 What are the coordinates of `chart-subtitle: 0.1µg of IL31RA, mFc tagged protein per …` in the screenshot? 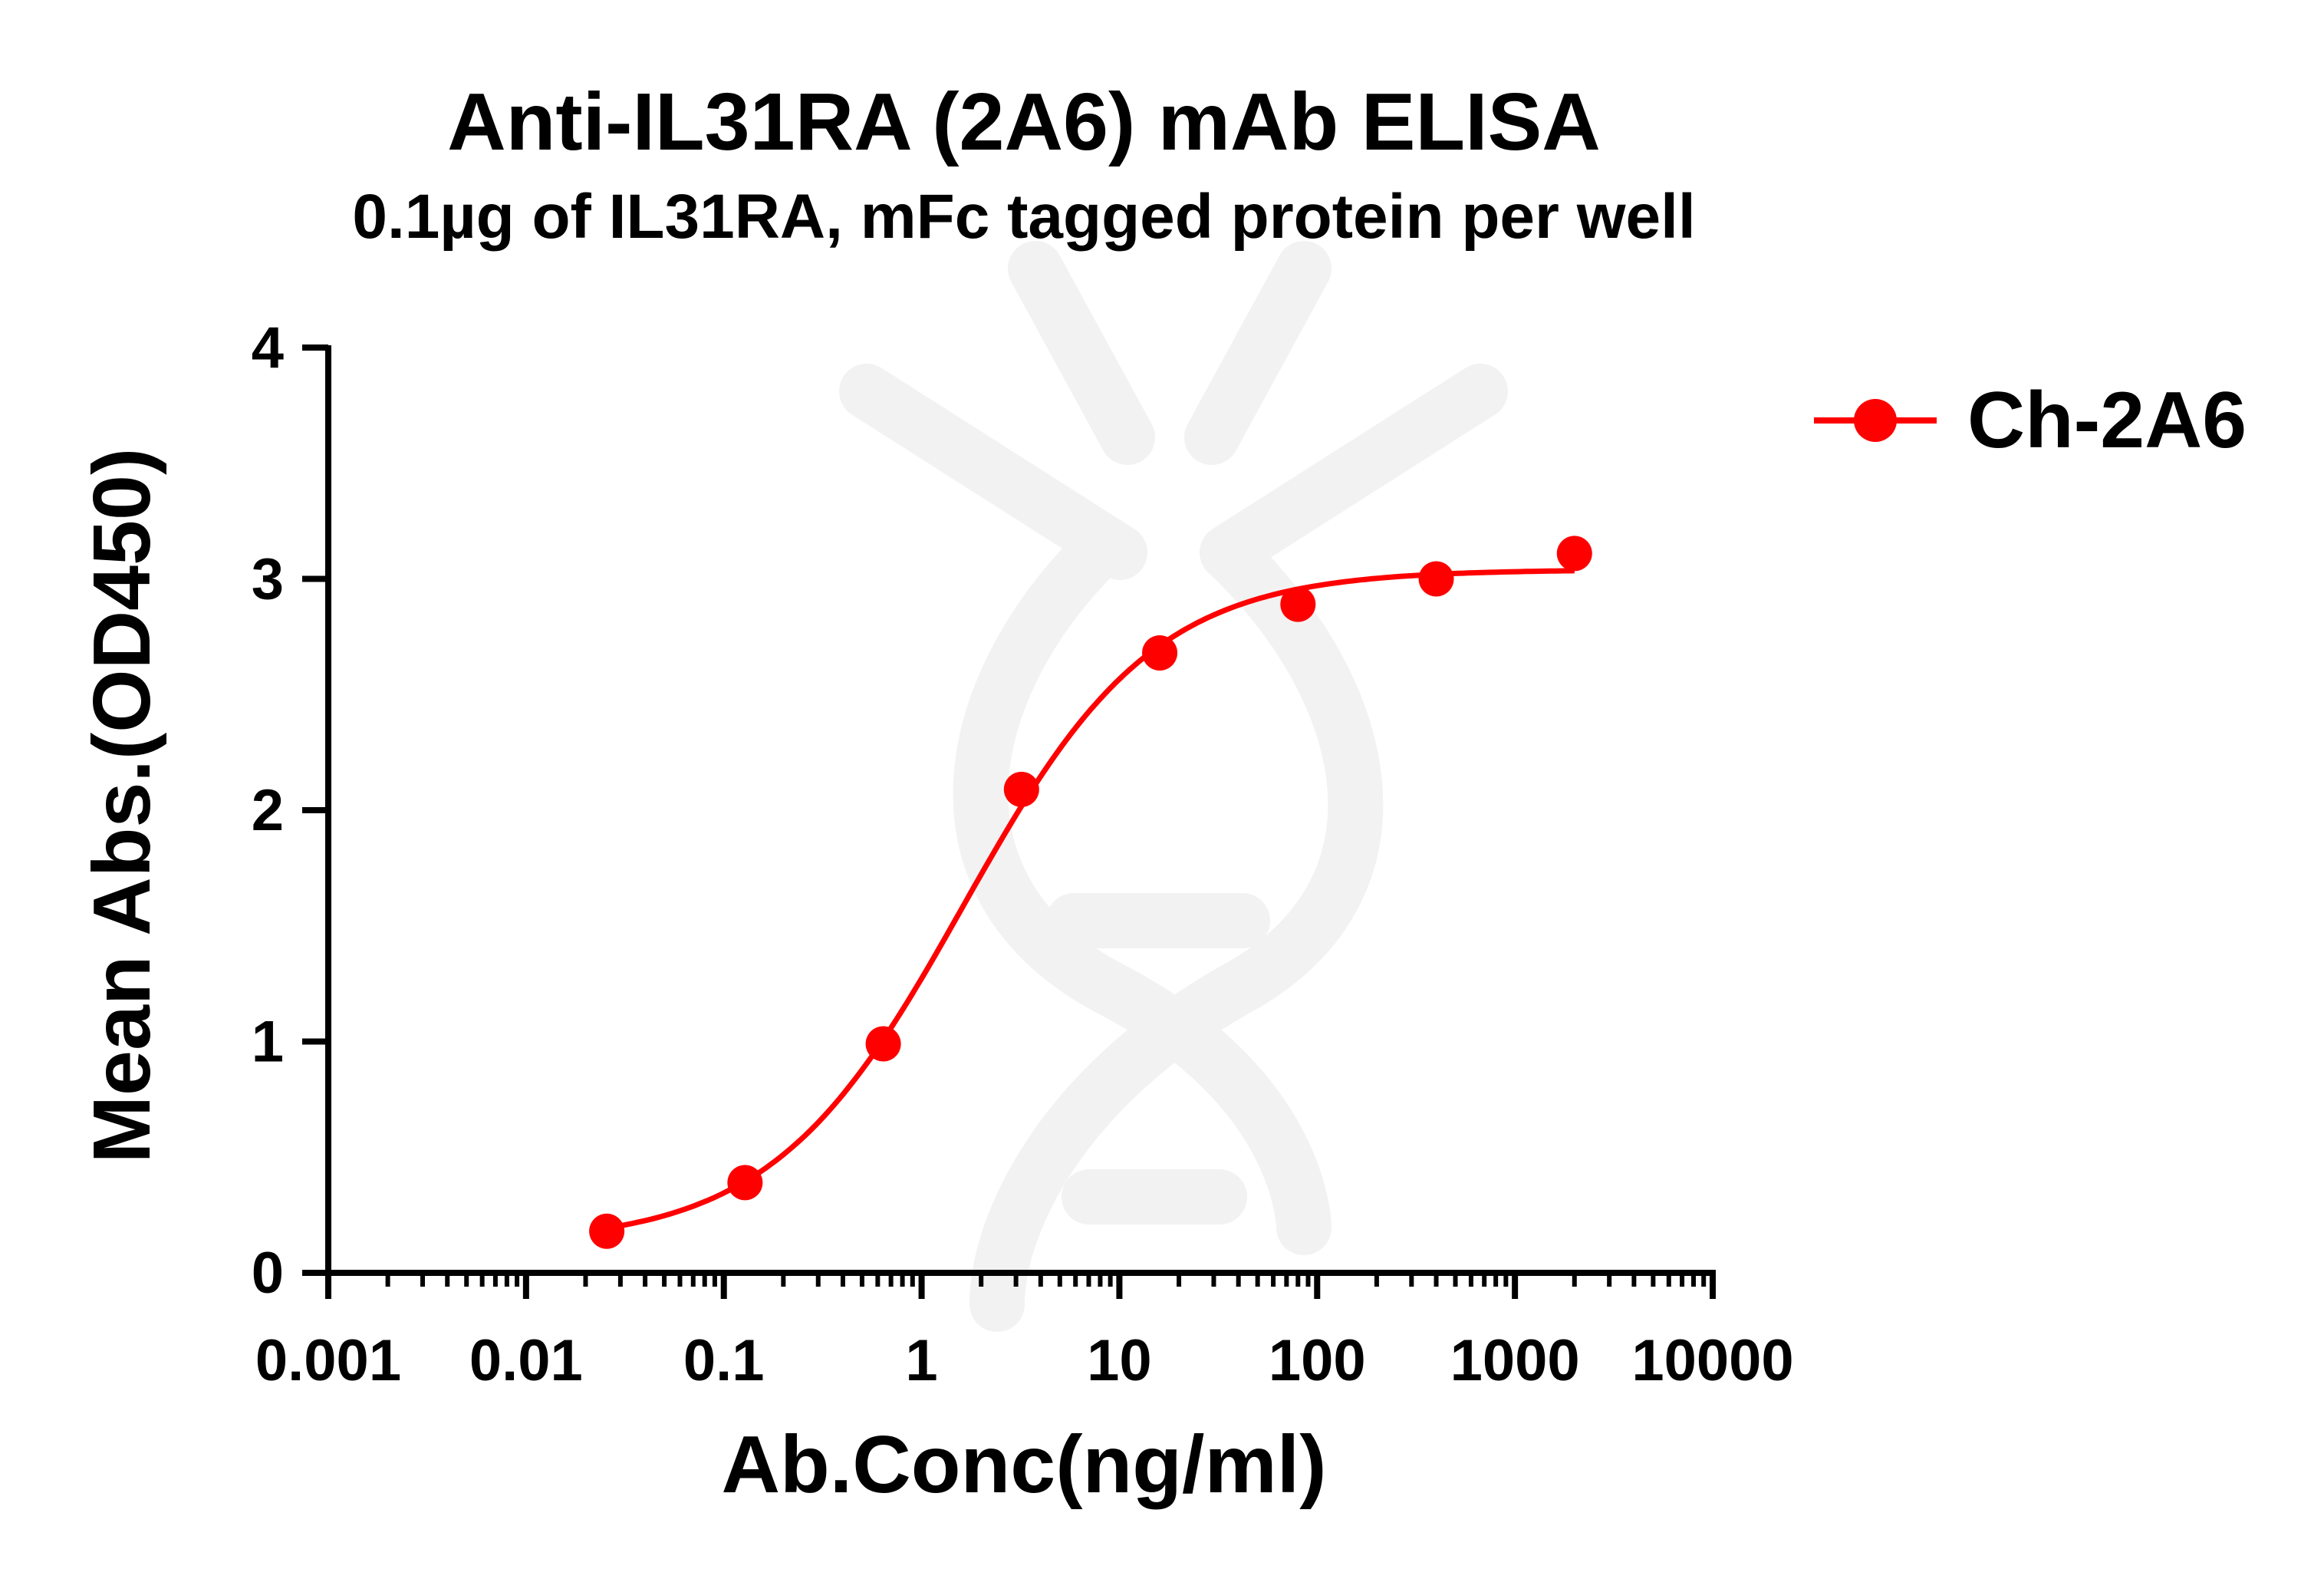 It's located at (1023, 217).